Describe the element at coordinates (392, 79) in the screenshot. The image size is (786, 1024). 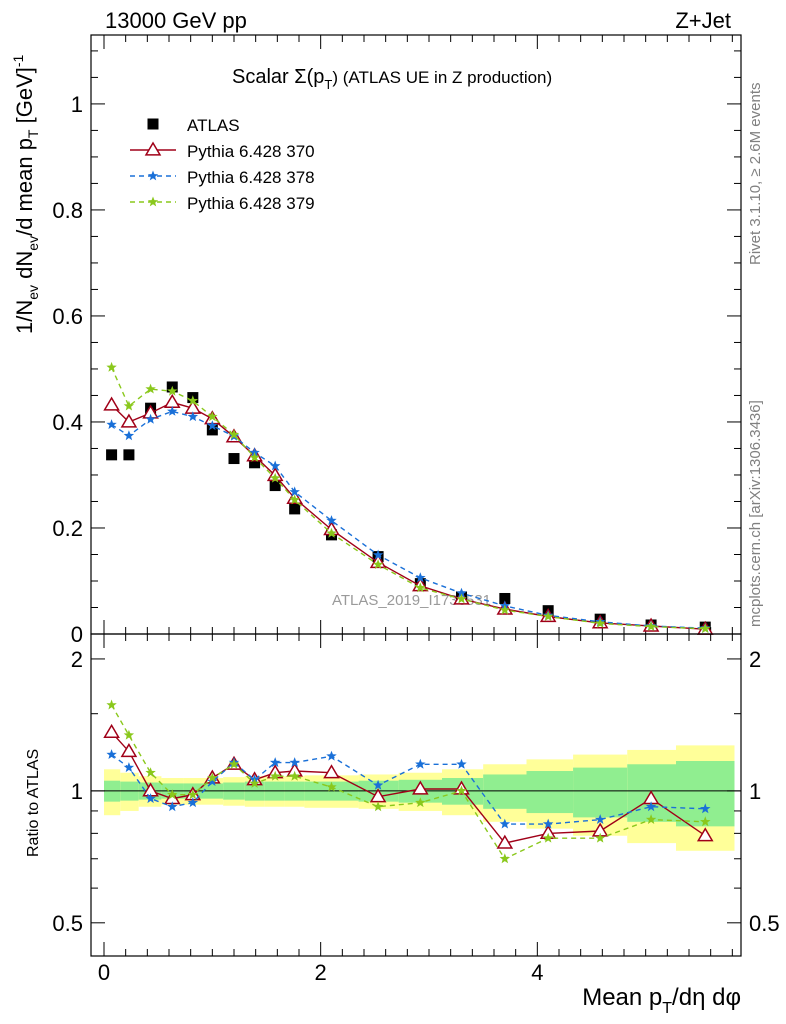
I see `plot-title: Scalar Σ(pT) (ATLAS UE in Z production)` at that location.